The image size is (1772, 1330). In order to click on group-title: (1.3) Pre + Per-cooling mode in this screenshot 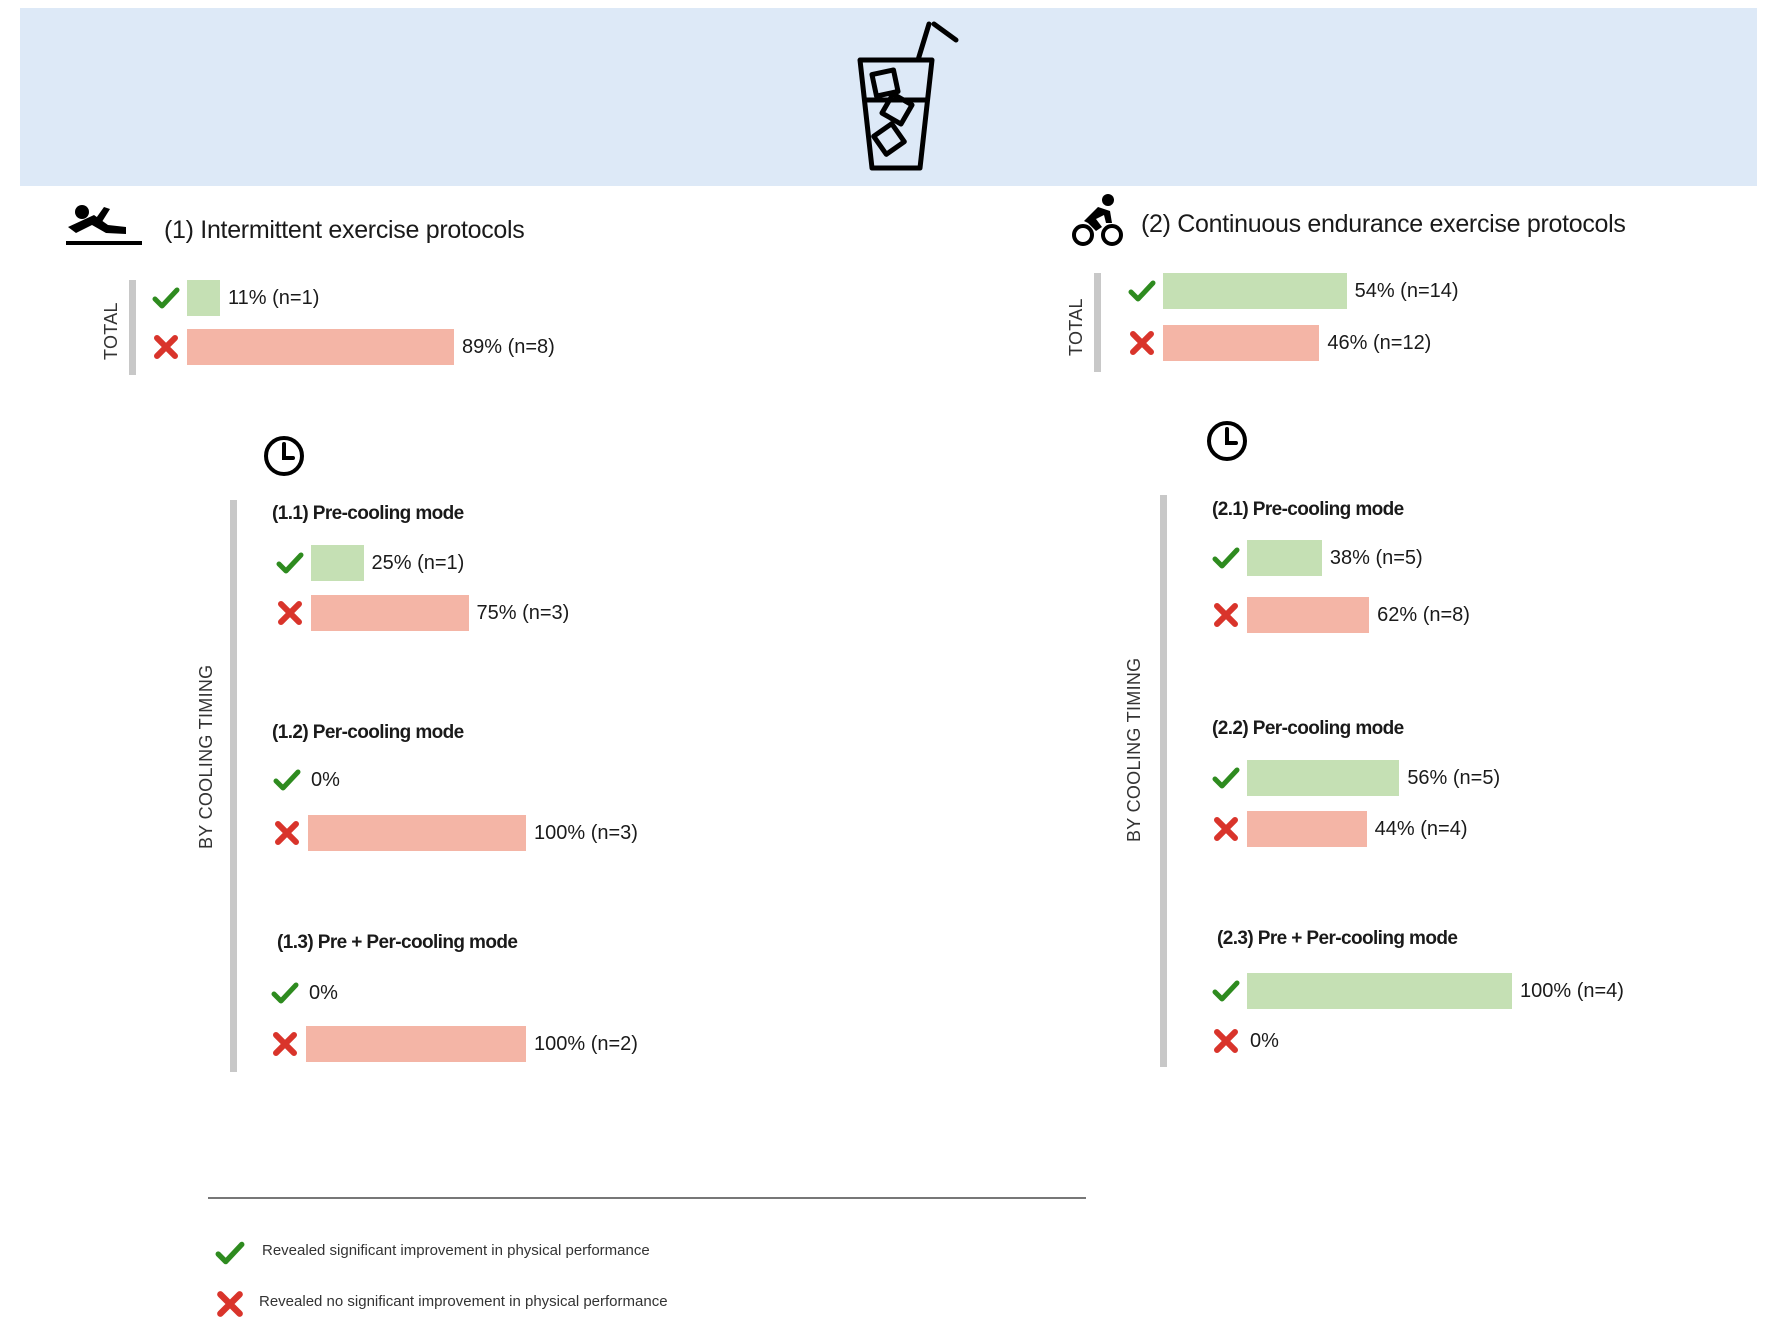, I will do `click(397, 942)`.